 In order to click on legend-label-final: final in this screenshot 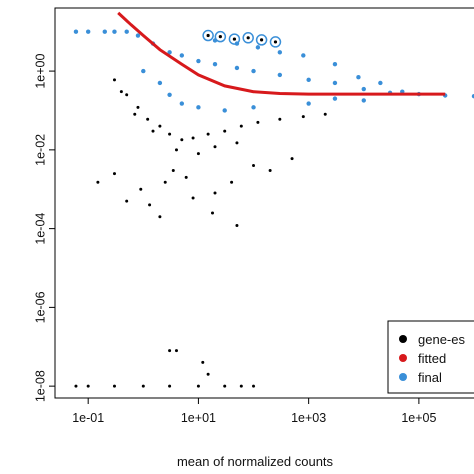, I will do `click(430, 377)`.